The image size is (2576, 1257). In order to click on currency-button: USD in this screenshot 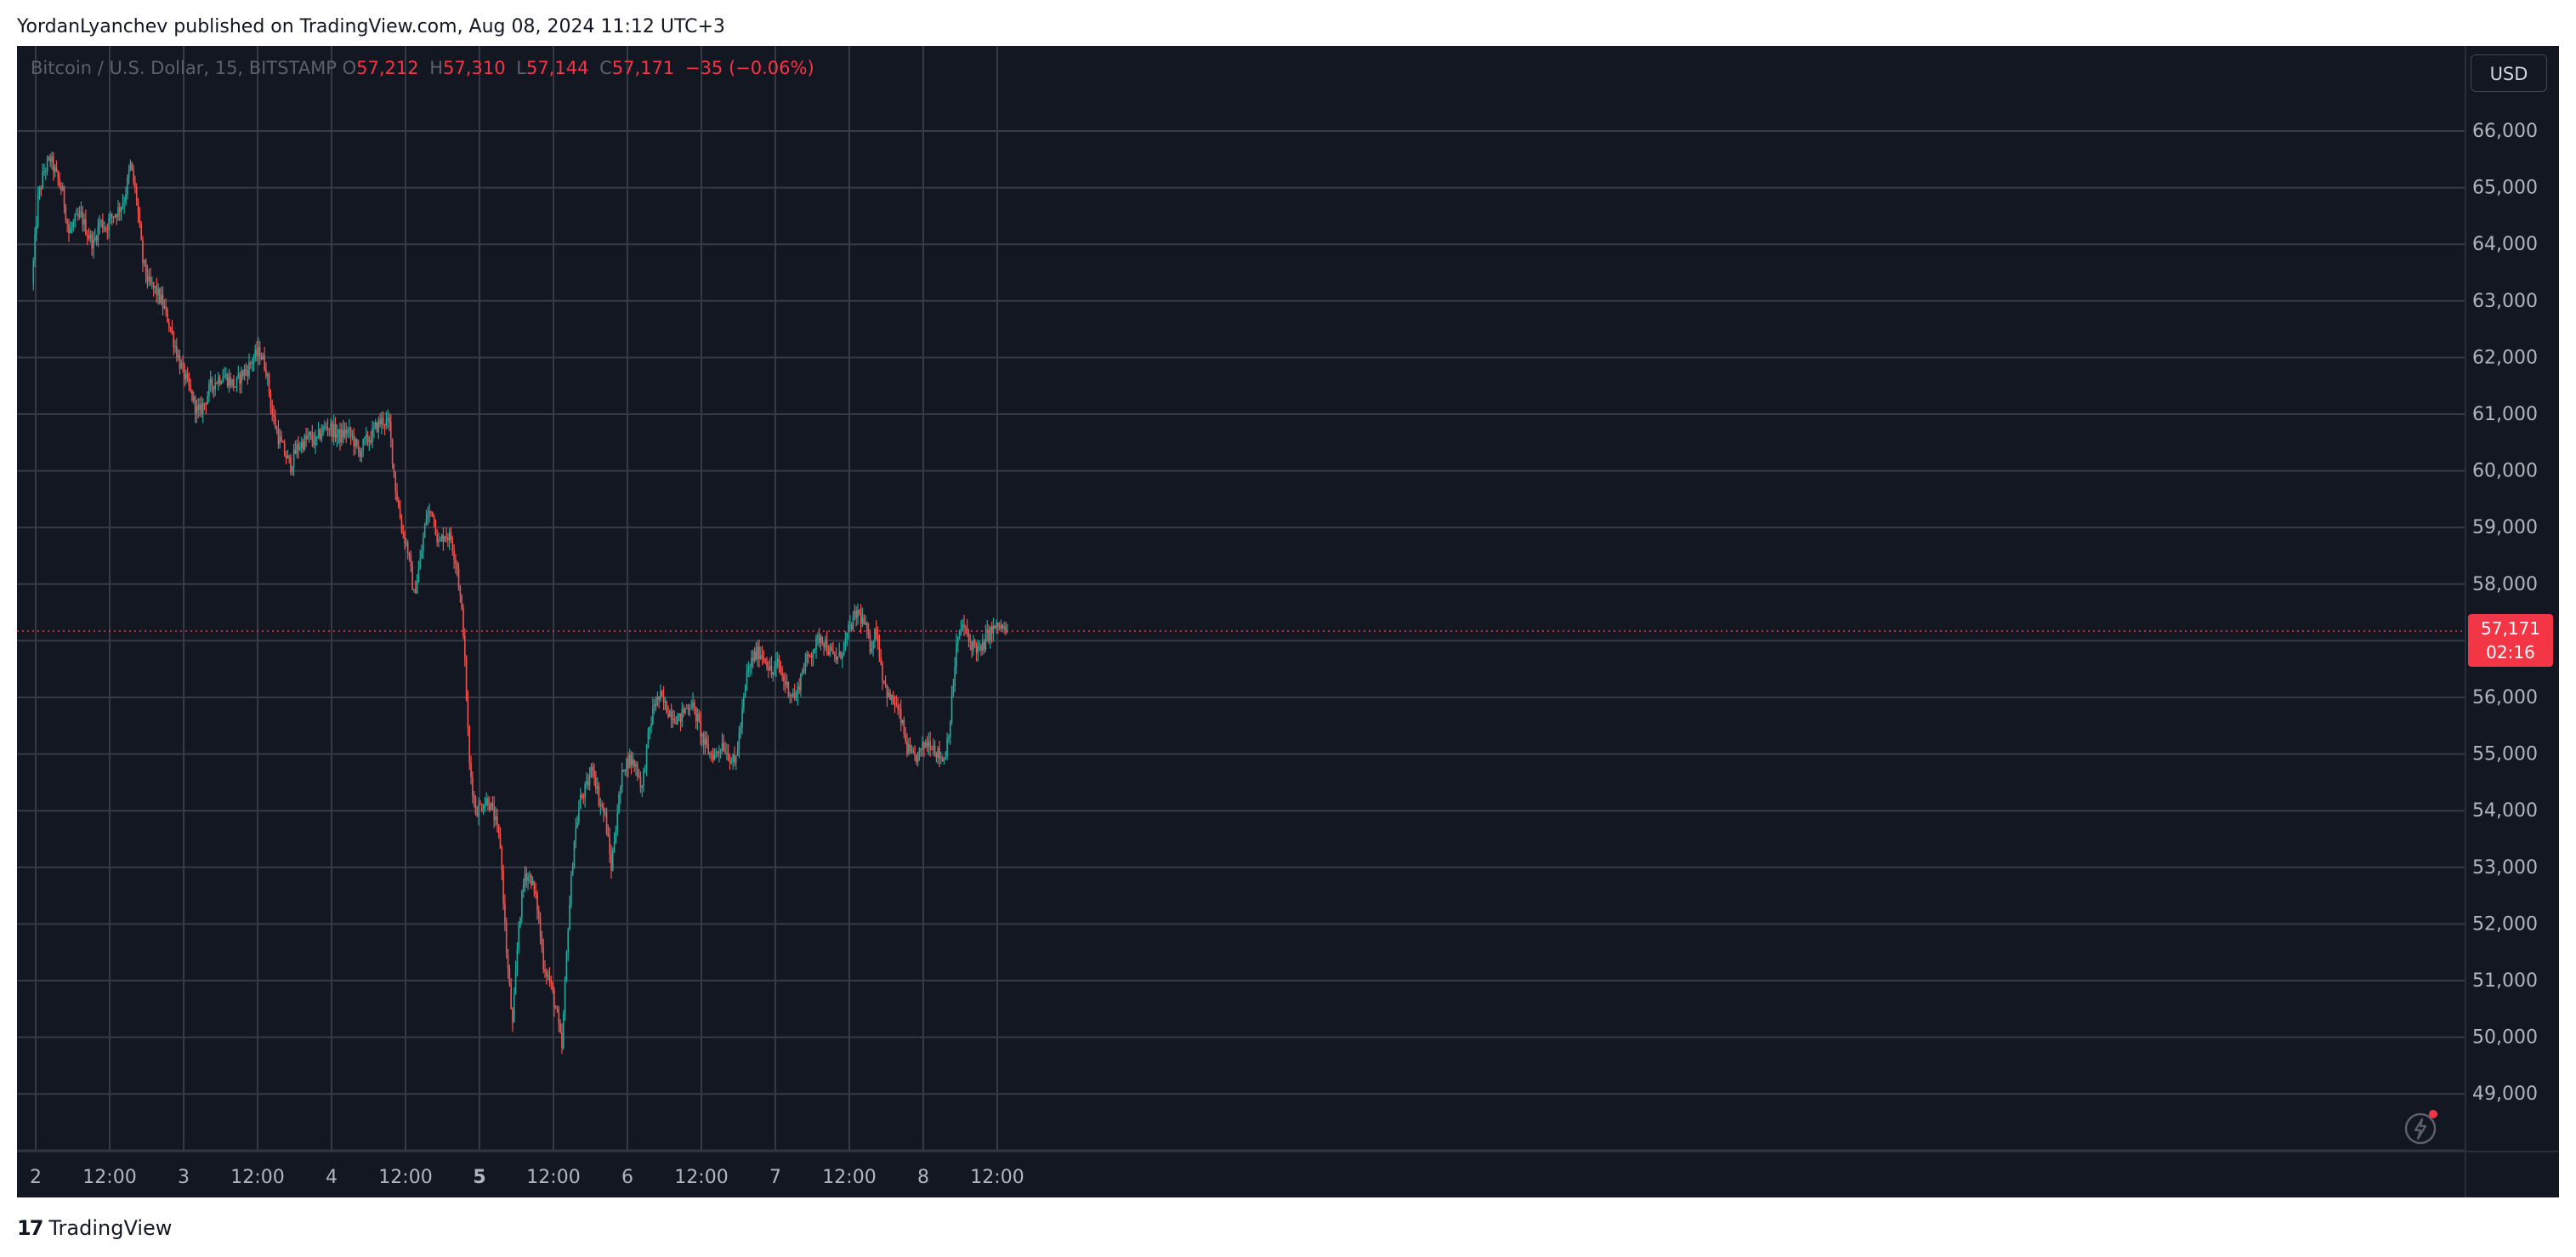, I will do `click(2509, 73)`.